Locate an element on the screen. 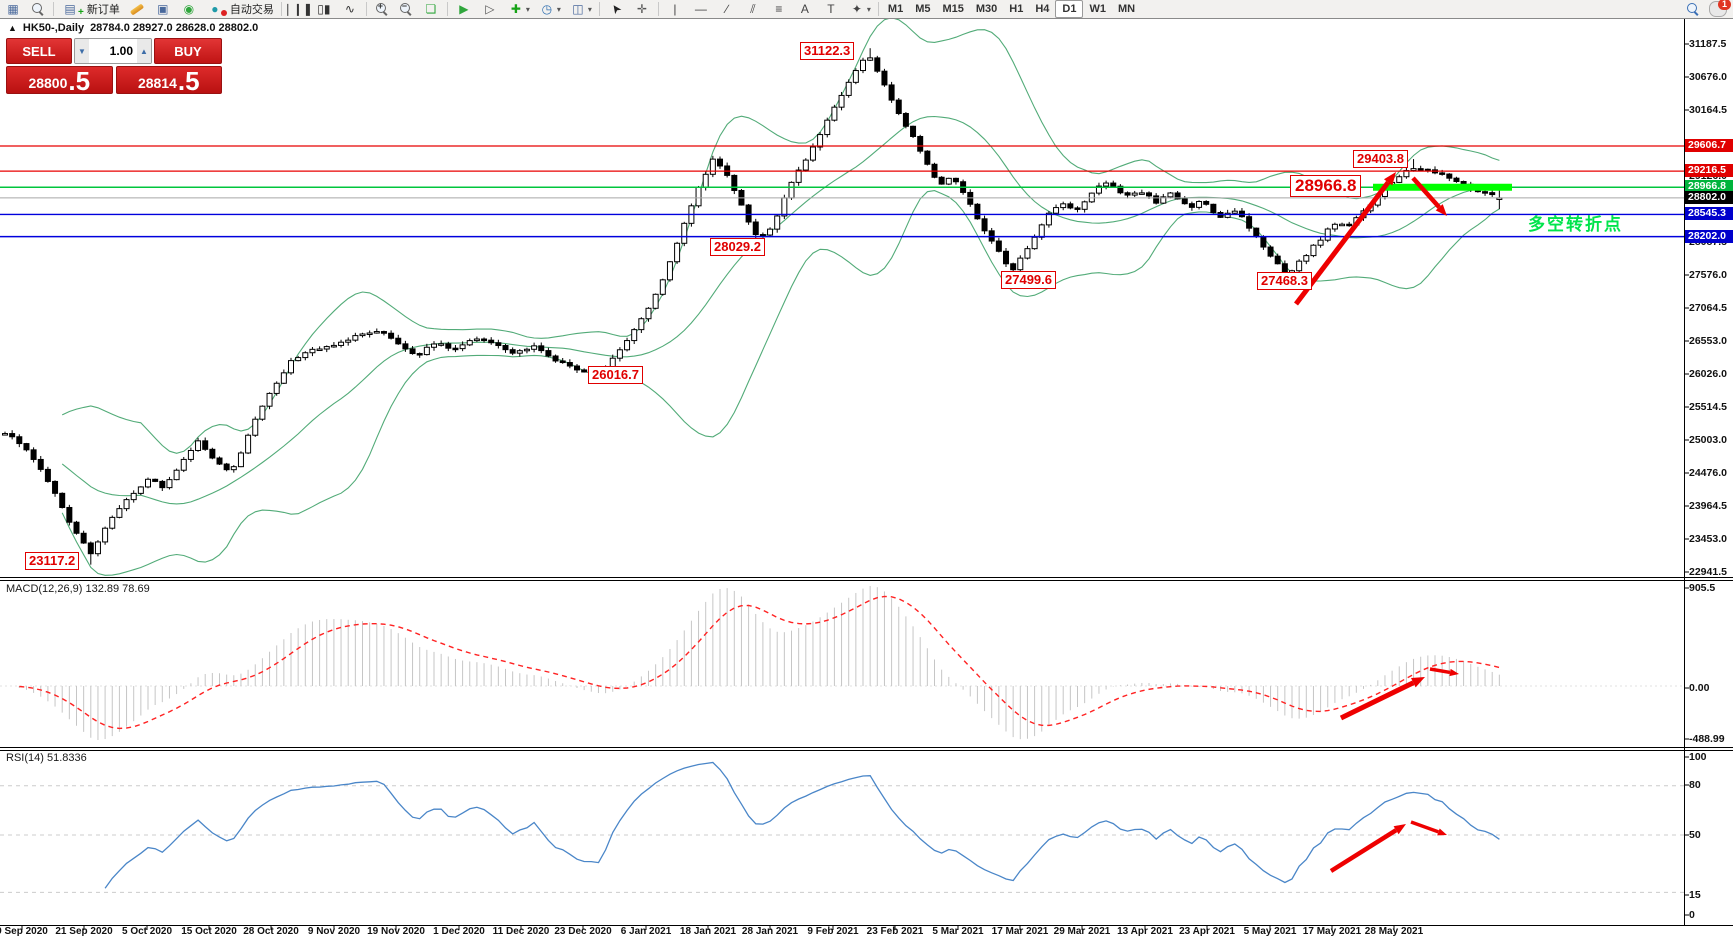 The height and width of the screenshot is (937, 1733). chart-window-icon: ▦ is located at coordinates (13, 9).